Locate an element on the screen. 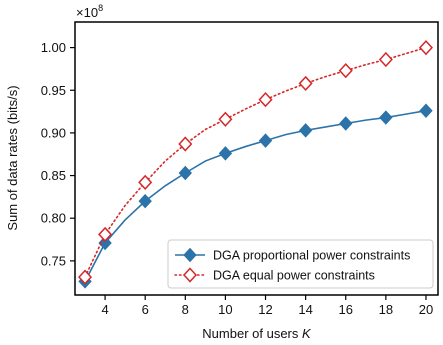  x-axis-label: Number of users K is located at coordinates (257, 333).